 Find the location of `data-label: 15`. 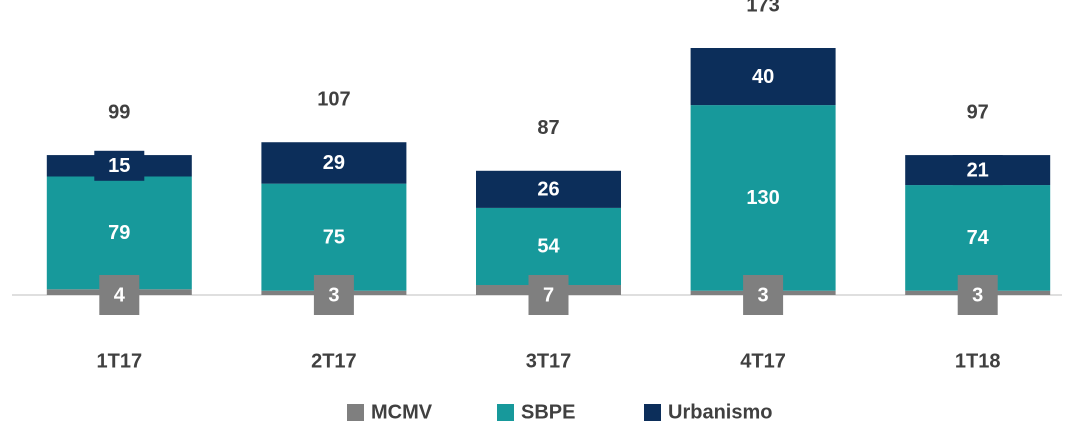

data-label: 15 is located at coordinates (119, 166).